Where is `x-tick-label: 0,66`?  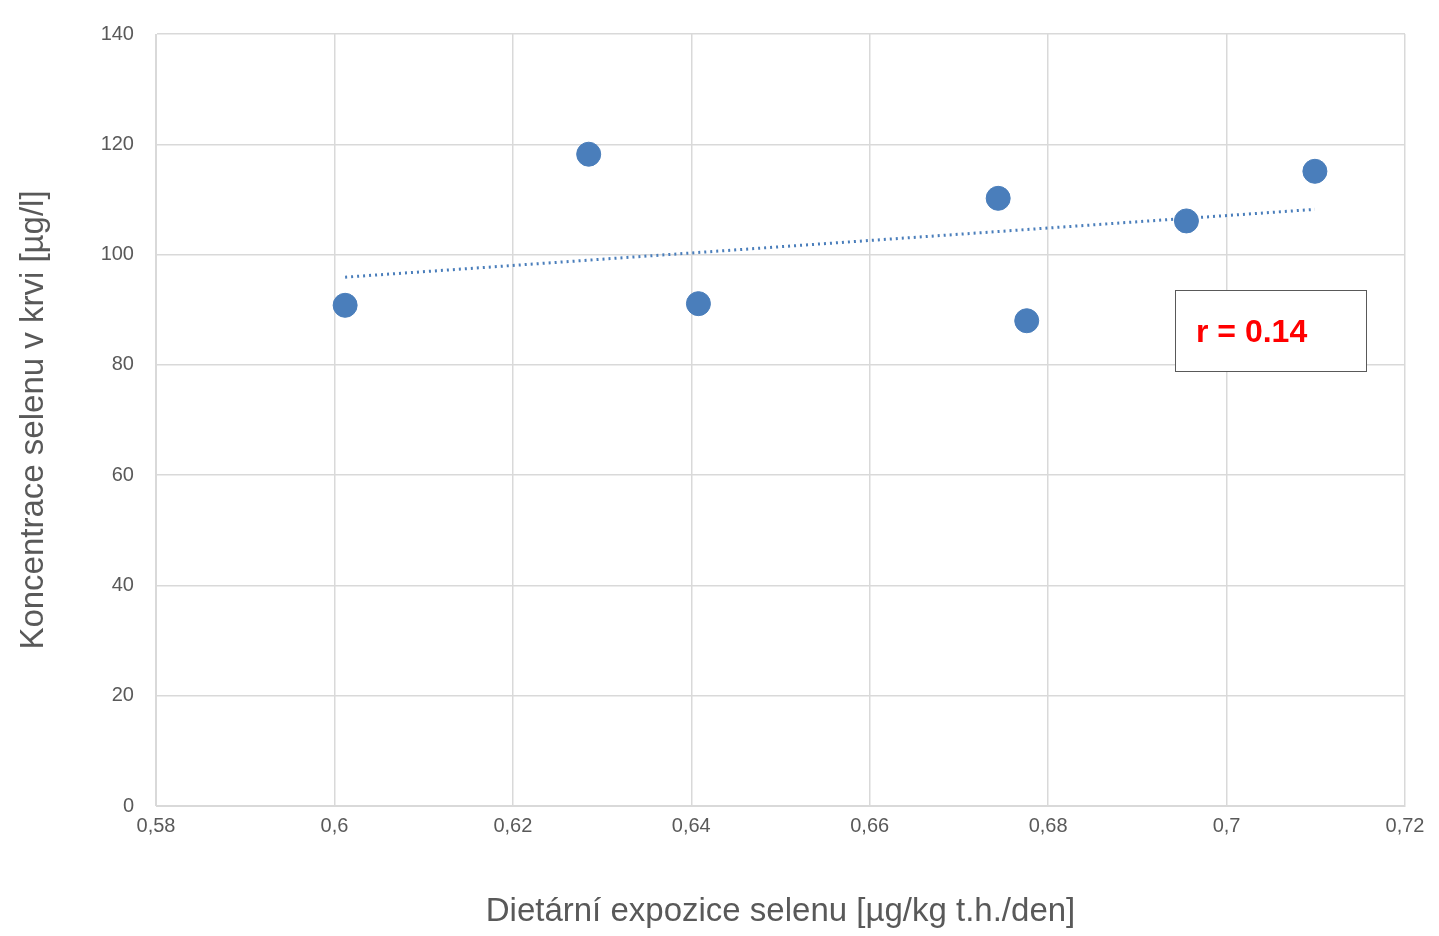
x-tick-label: 0,66 is located at coordinates (870, 824).